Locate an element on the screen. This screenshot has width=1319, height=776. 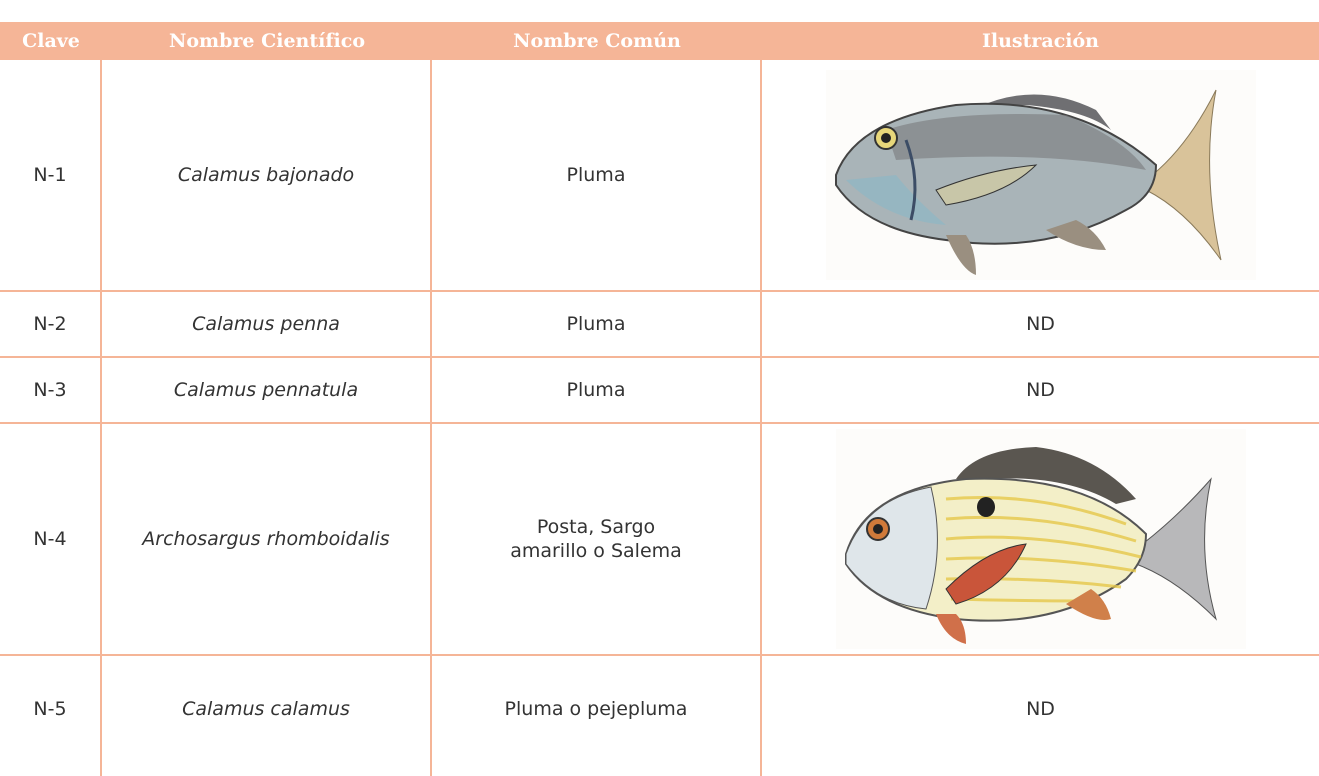
table-row: N-3 Calamus pennatula Pluma ND is located at coordinates (659, 391).